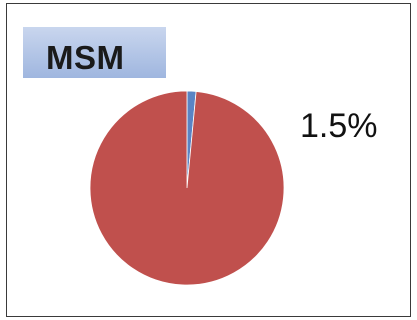 The image size is (417, 320). I want to click on title-box, so click(94, 52).